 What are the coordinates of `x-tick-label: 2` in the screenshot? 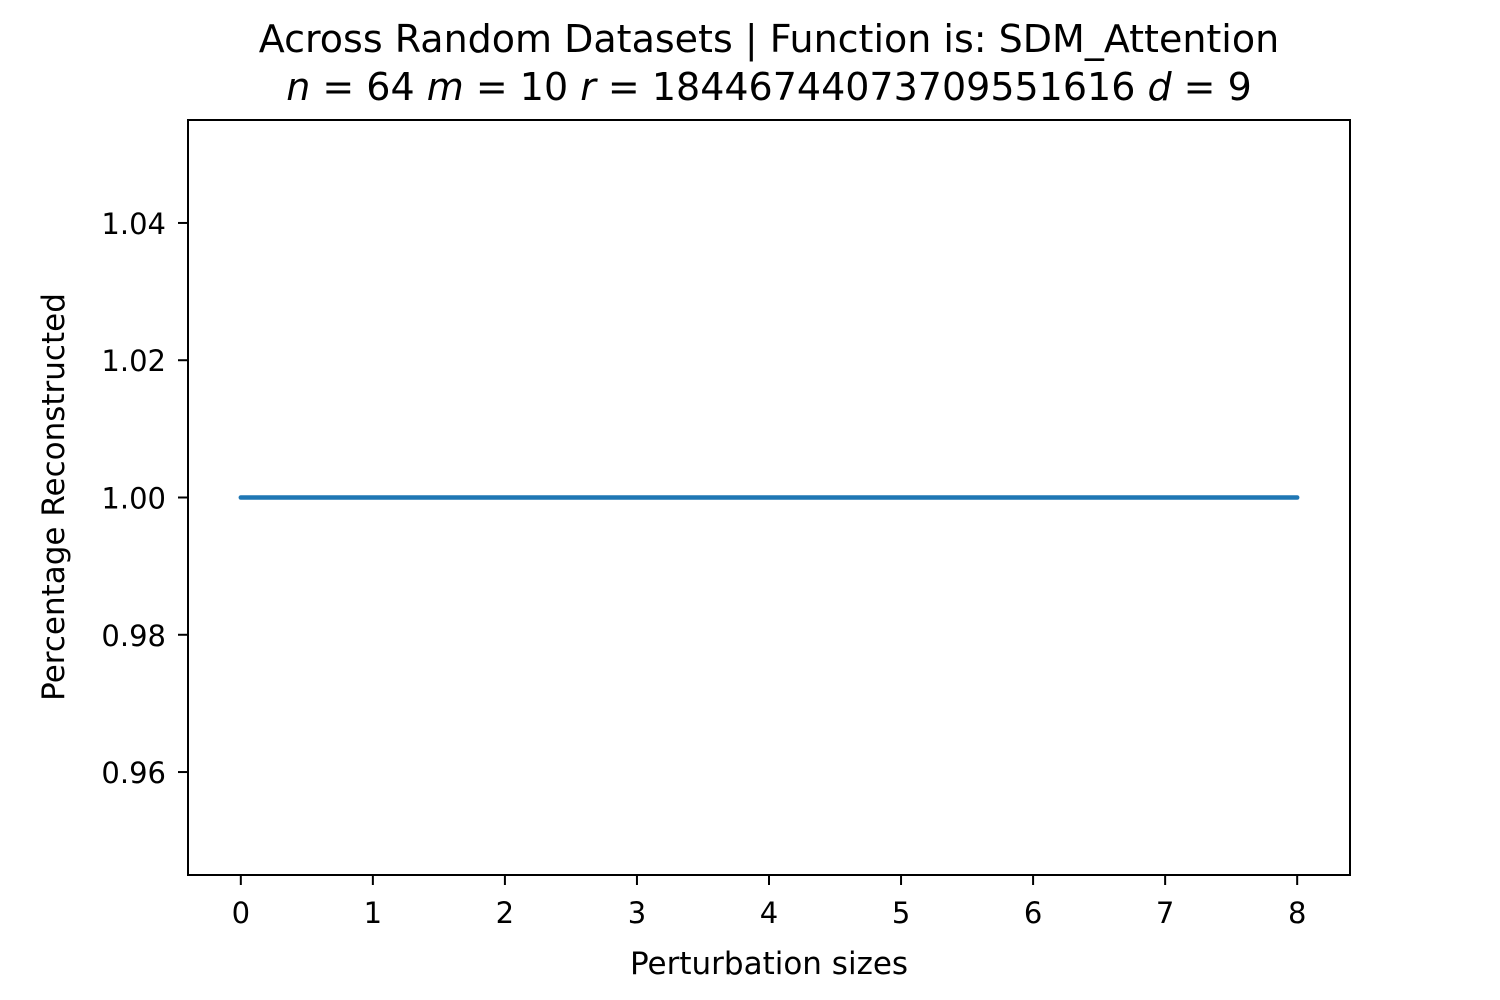 It's located at (505, 913).